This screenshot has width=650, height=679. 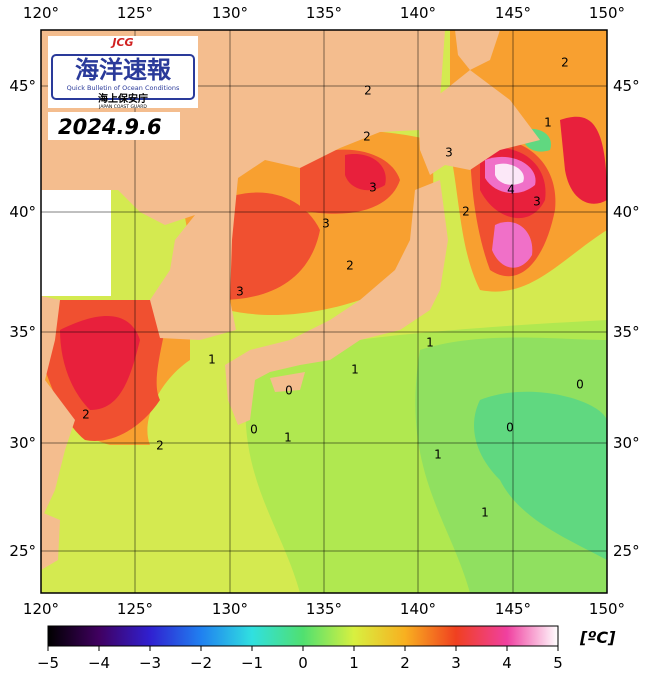 What do you see at coordinates (48, 663) in the screenshot?
I see `colorbar-tick-label: −5` at bounding box center [48, 663].